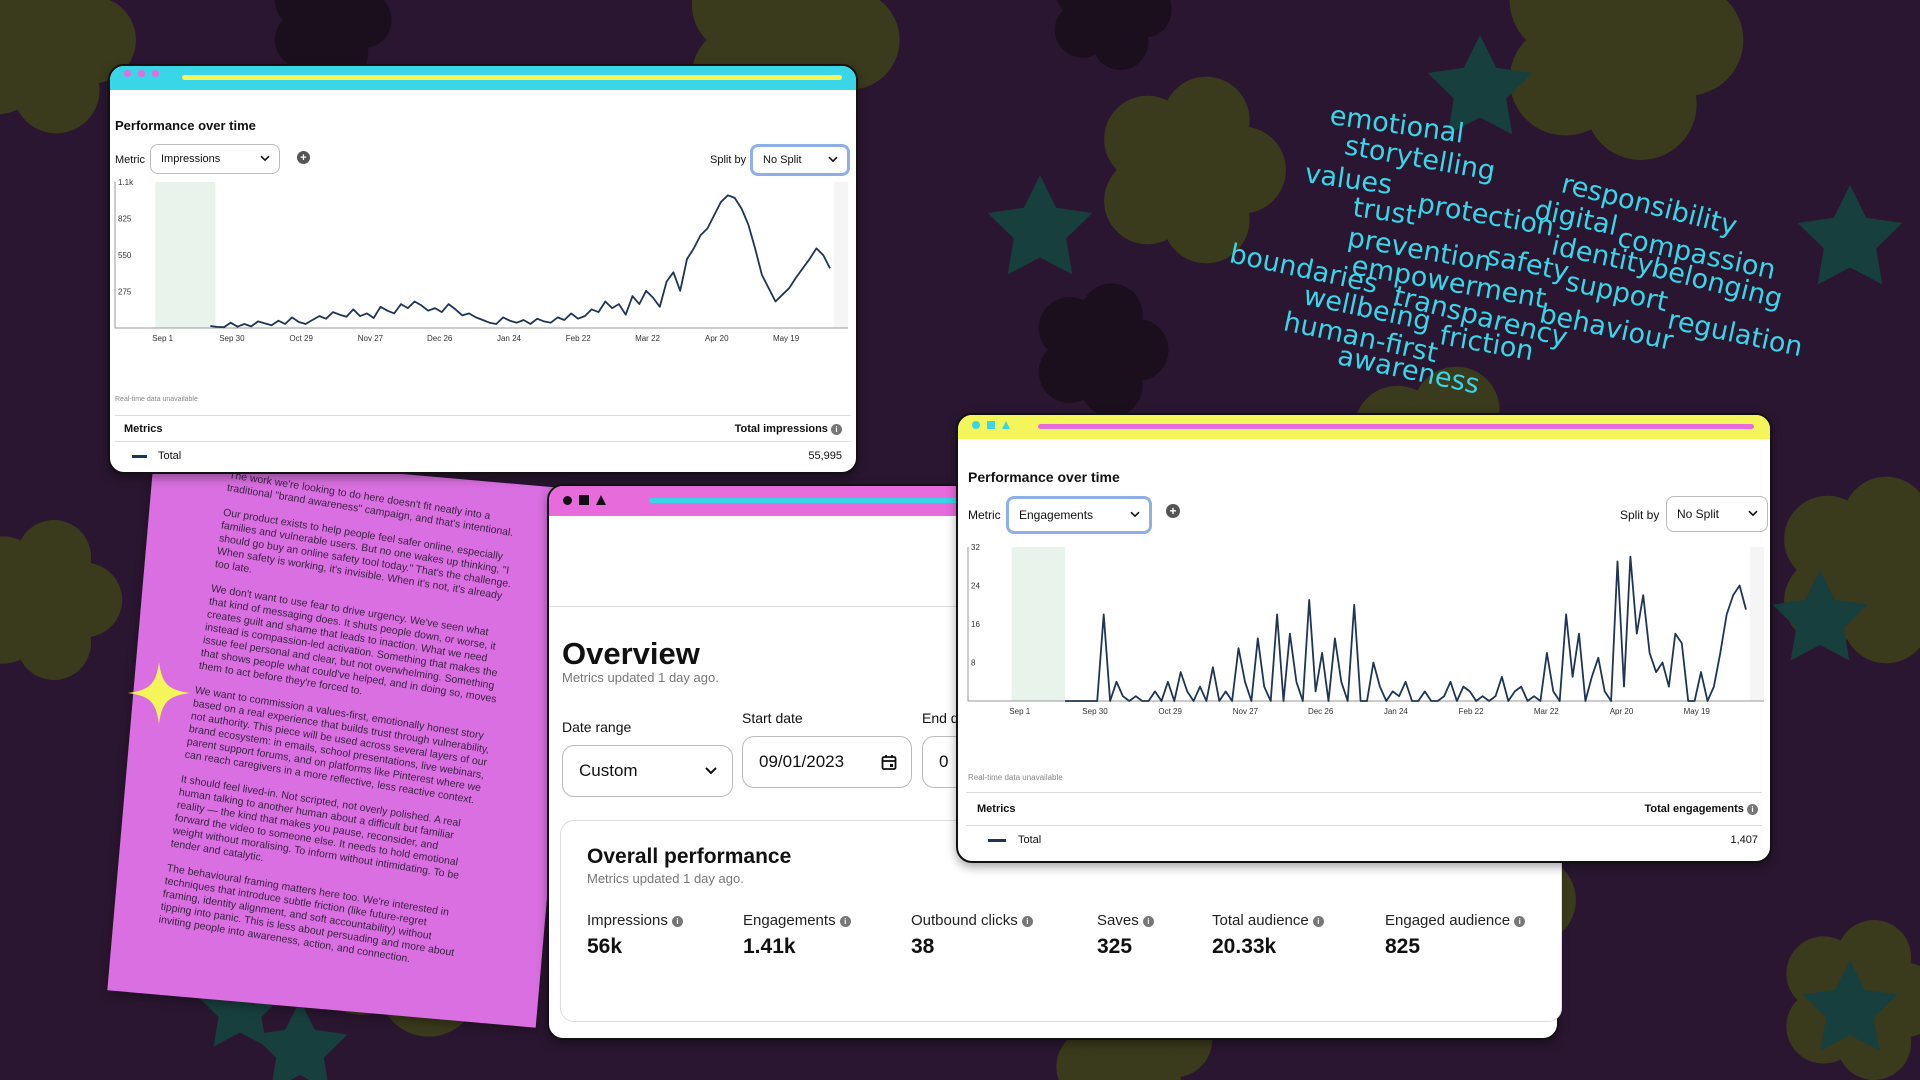 This screenshot has width=1920, height=1080. Describe the element at coordinates (605, 946) in the screenshot. I see `kpi-value: 56k` at that location.